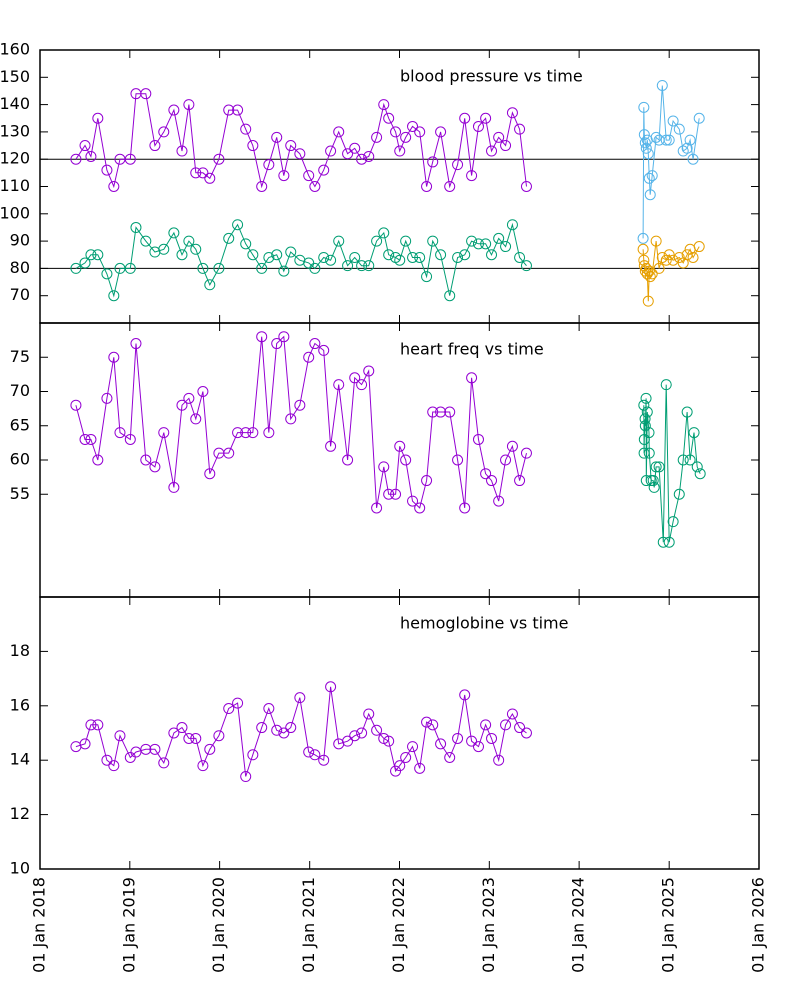 This screenshot has width=800, height=1000. Describe the element at coordinates (20, 650) in the screenshot. I see `y-tick-label: 18` at that location.